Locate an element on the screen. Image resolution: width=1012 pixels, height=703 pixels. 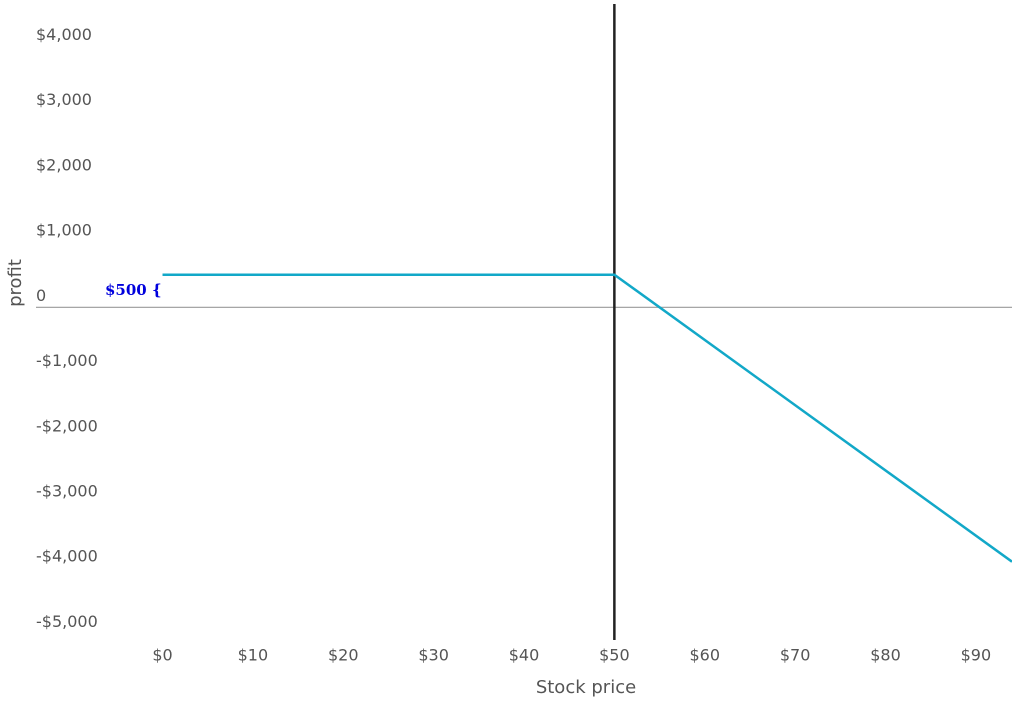
x-tick-label: $70 is located at coordinates (795, 655).